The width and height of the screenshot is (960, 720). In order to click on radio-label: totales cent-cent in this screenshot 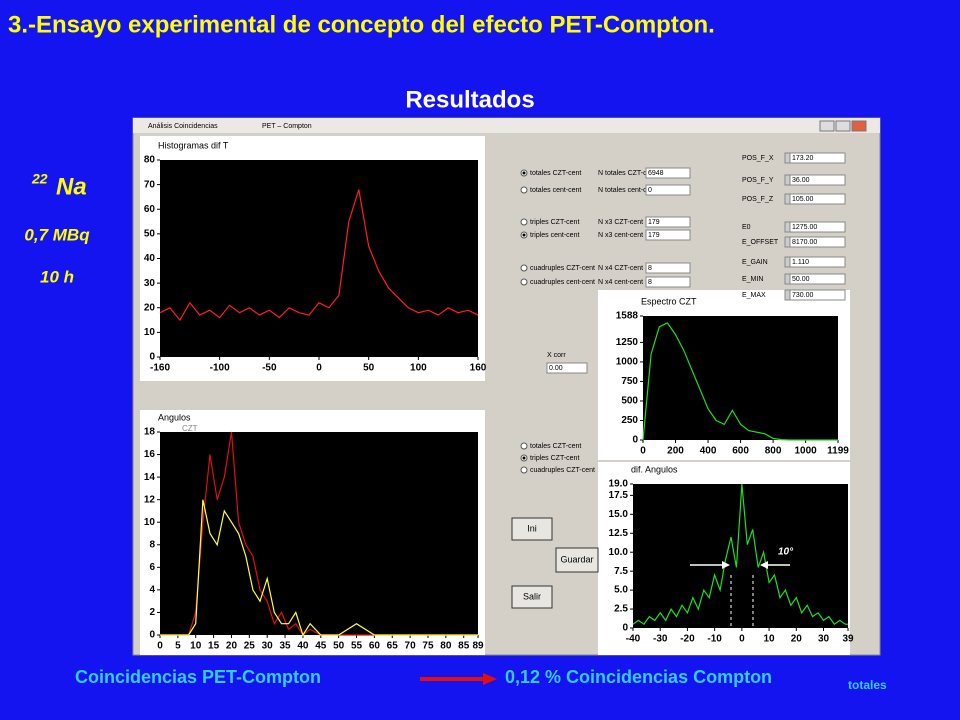, I will do `click(555, 190)`.